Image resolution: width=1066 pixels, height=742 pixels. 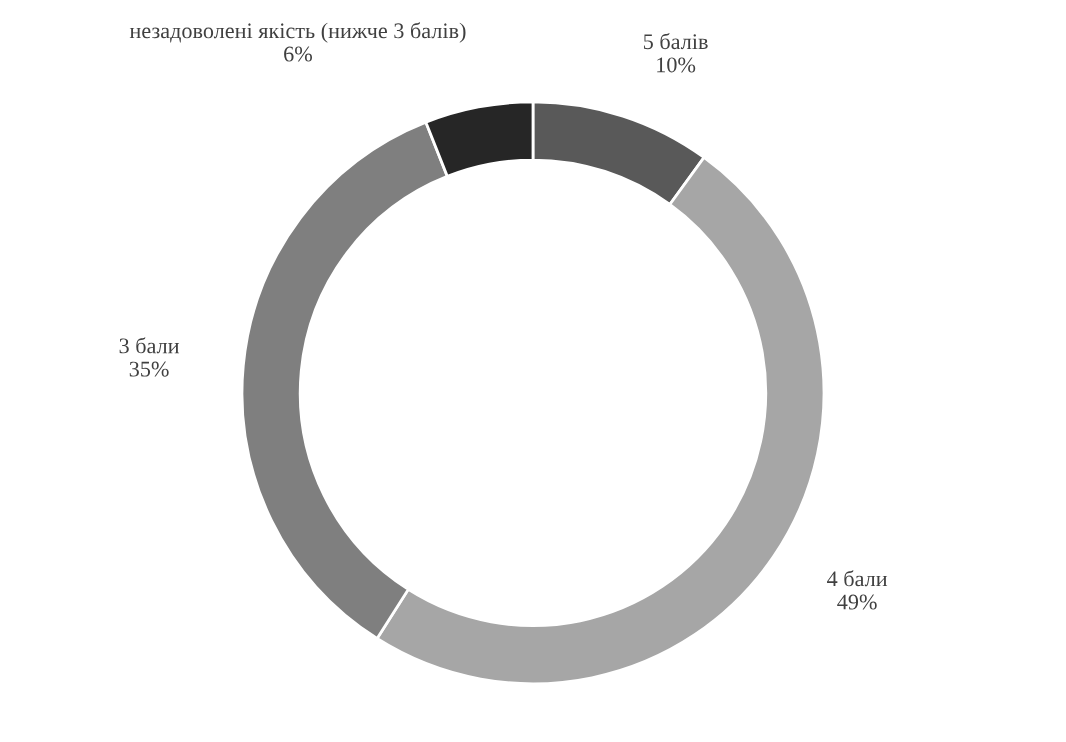 I want to click on slice-label: незадоволені якість (нижче 3 балів), so click(x=297, y=32).